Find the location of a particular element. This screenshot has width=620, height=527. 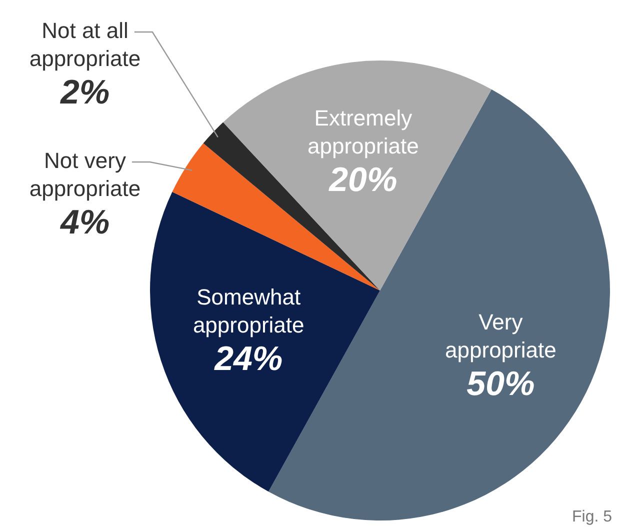

slice-label: Extremely appropriate is located at coordinates (363, 132).